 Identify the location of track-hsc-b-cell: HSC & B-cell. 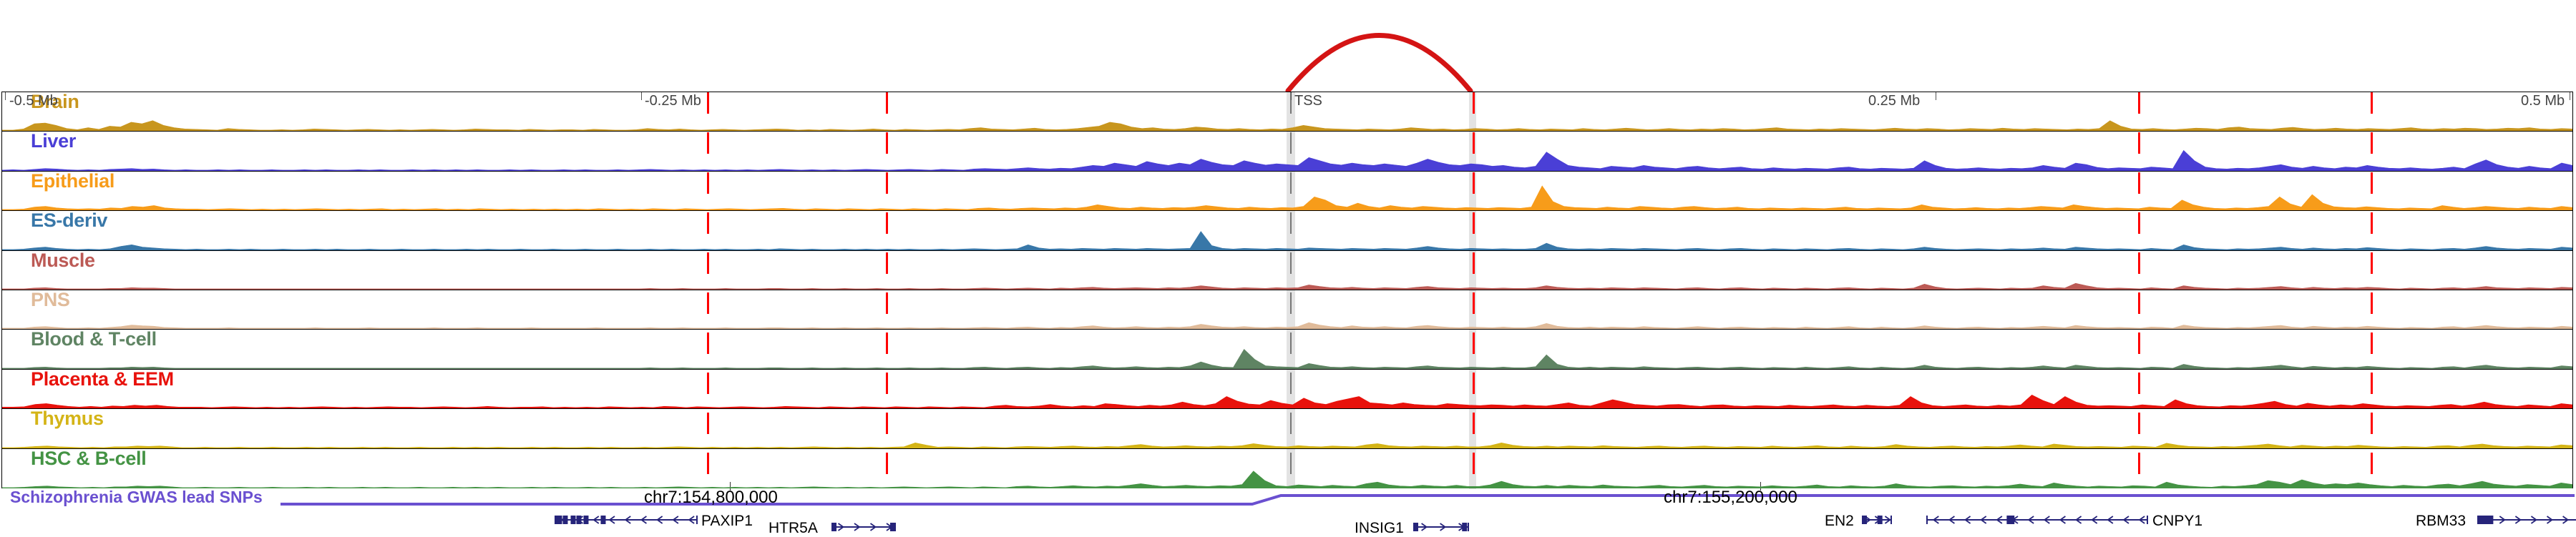
(1287, 467).